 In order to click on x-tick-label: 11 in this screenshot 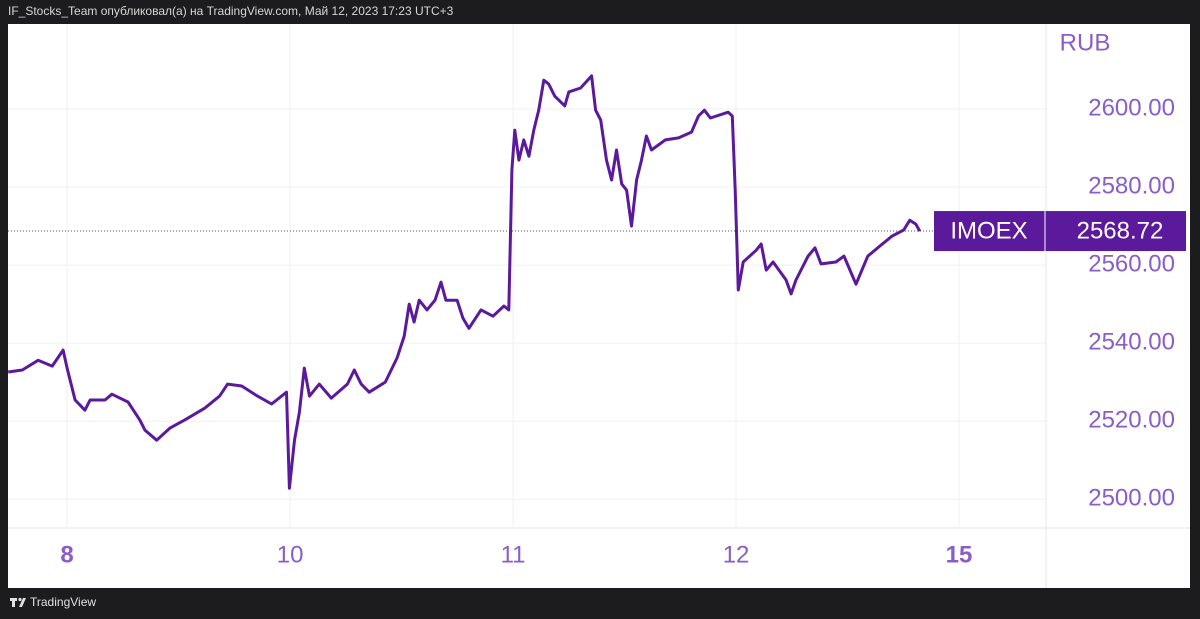, I will do `click(513, 554)`.